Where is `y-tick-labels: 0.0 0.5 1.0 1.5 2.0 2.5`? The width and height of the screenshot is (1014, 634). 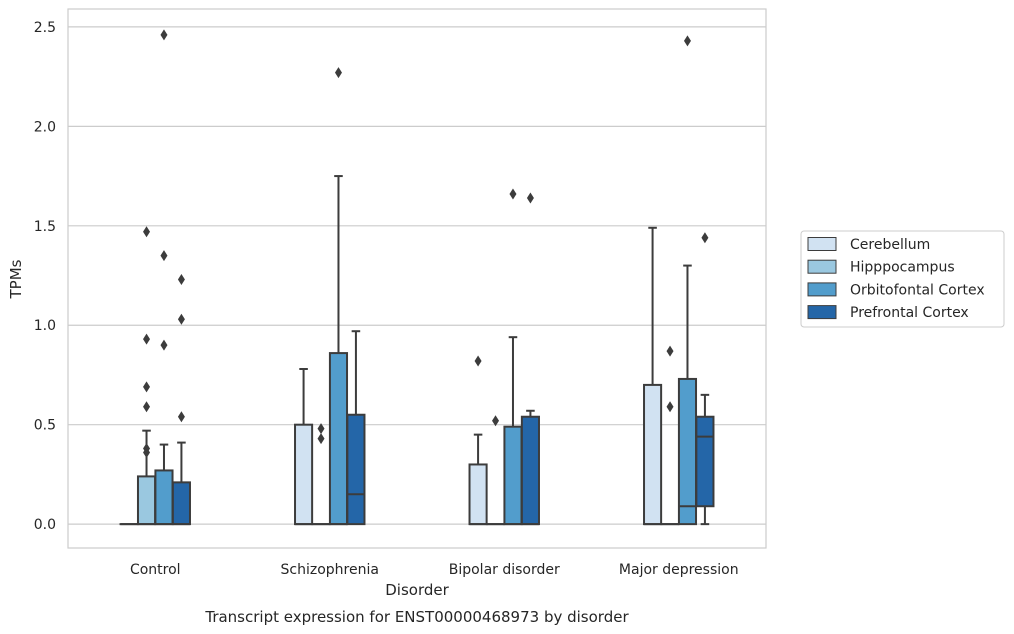 y-tick-labels: 0.0 0.5 1.0 1.5 2.0 2.5 is located at coordinates (45, 276).